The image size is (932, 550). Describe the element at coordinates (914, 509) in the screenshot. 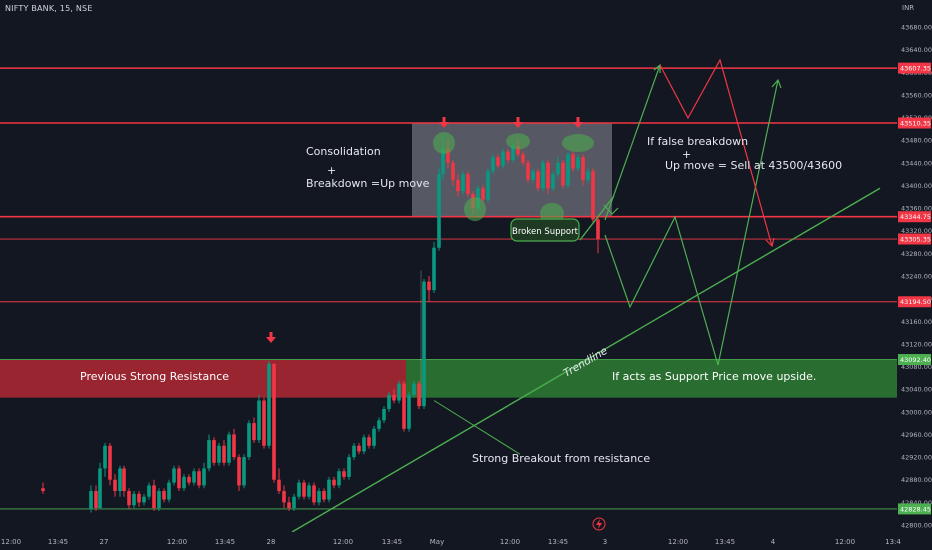

I see `level-price-tag: 42828.45` at that location.